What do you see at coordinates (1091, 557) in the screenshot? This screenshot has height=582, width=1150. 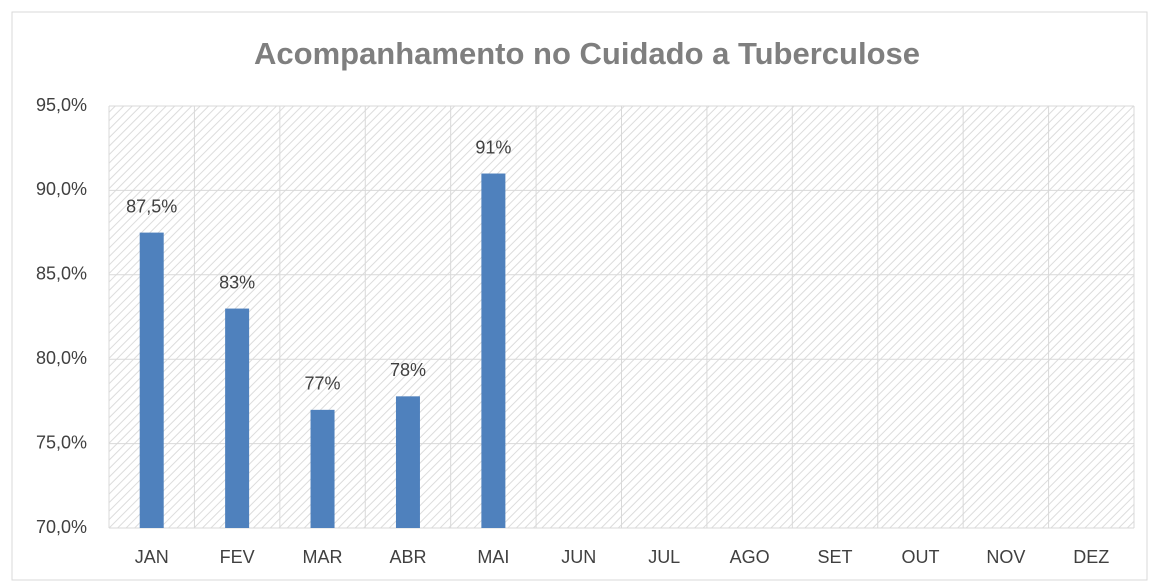 I see `x-tick-label: DEZ` at bounding box center [1091, 557].